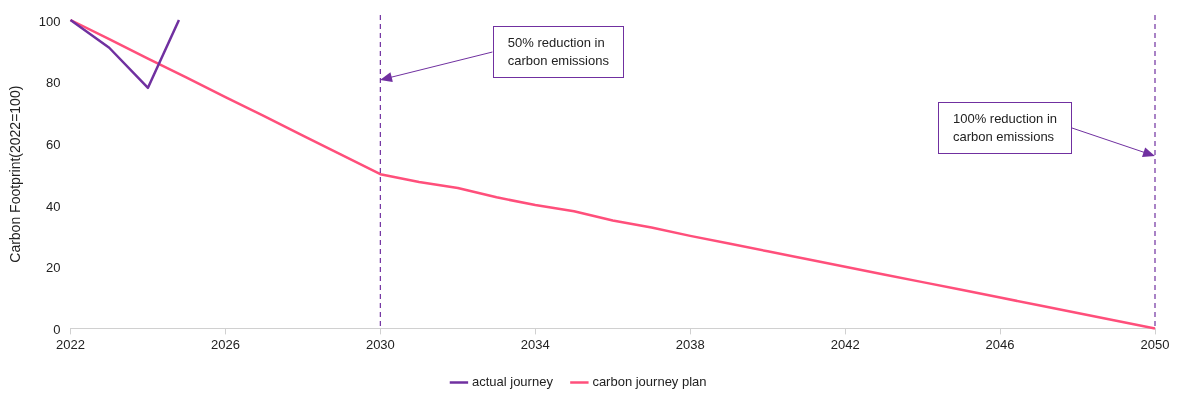 The image size is (1177, 401). Describe the element at coordinates (57, 329) in the screenshot. I see `y-tick-label: 0` at that location.